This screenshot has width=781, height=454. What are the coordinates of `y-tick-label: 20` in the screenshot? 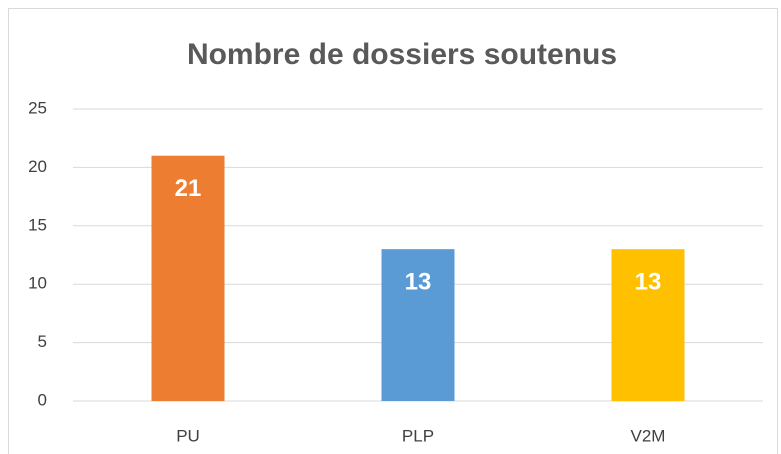 It's located at (37, 166).